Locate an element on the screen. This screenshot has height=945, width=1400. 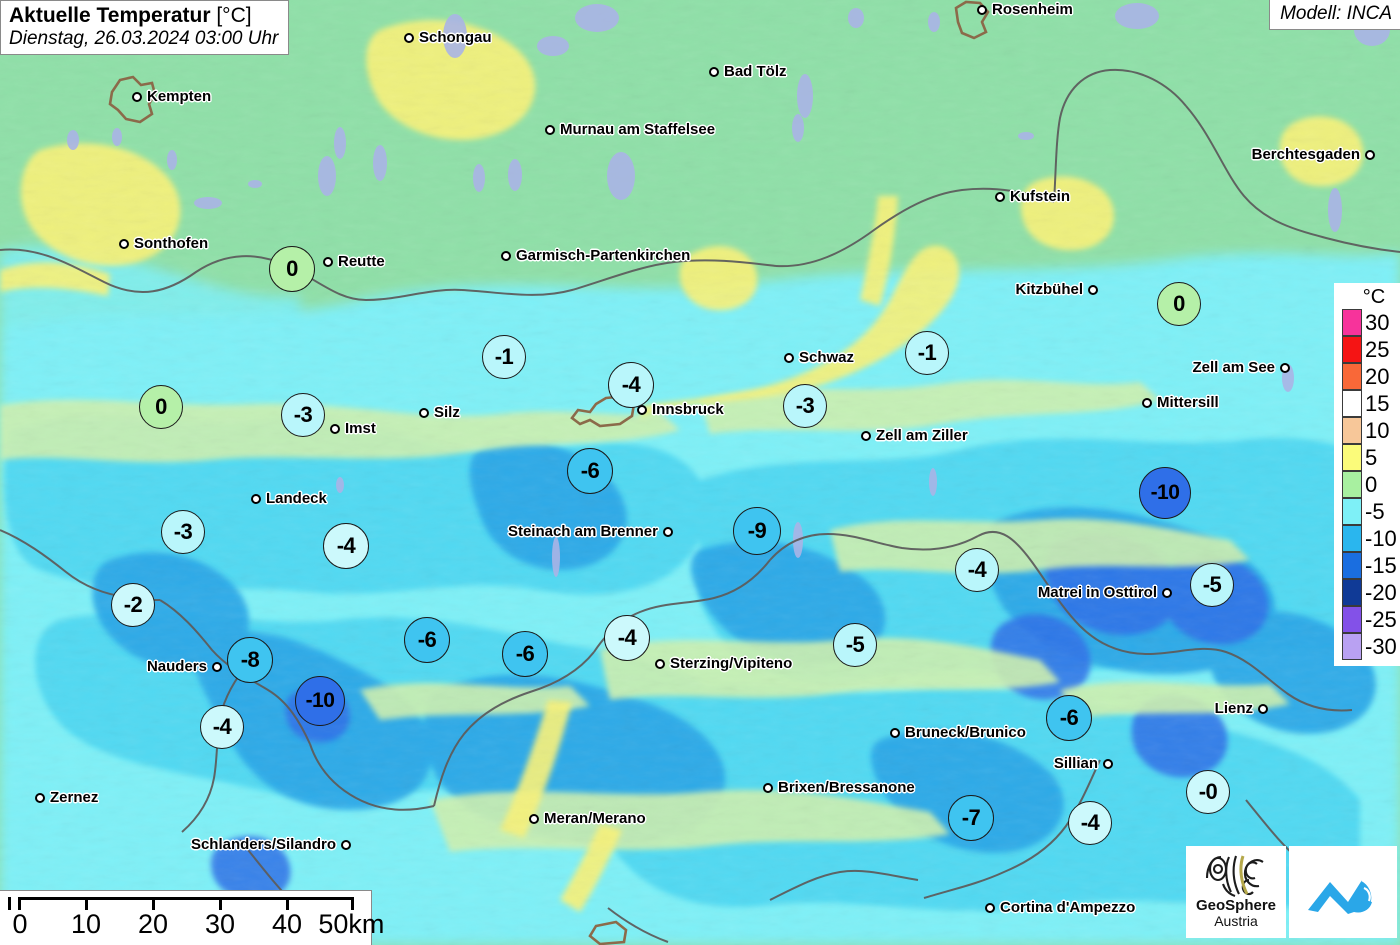
city-label: Kempten is located at coordinates (179, 96).